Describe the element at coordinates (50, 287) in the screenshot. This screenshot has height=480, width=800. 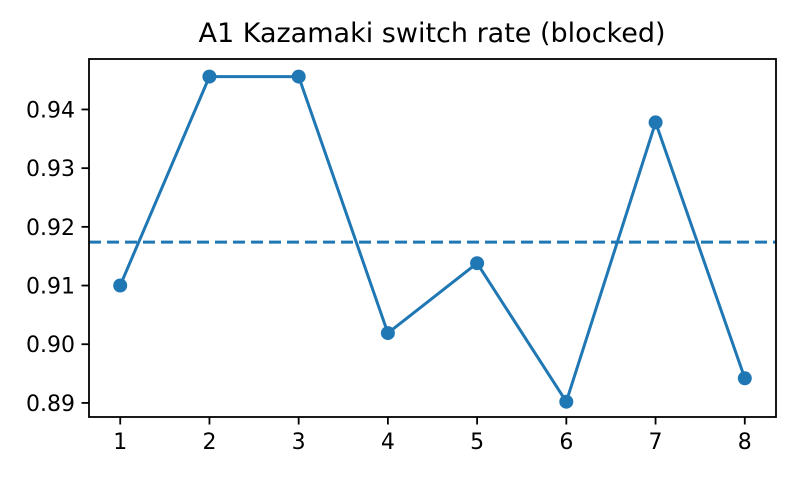
I see `y-tick-label: 0.91` at that location.